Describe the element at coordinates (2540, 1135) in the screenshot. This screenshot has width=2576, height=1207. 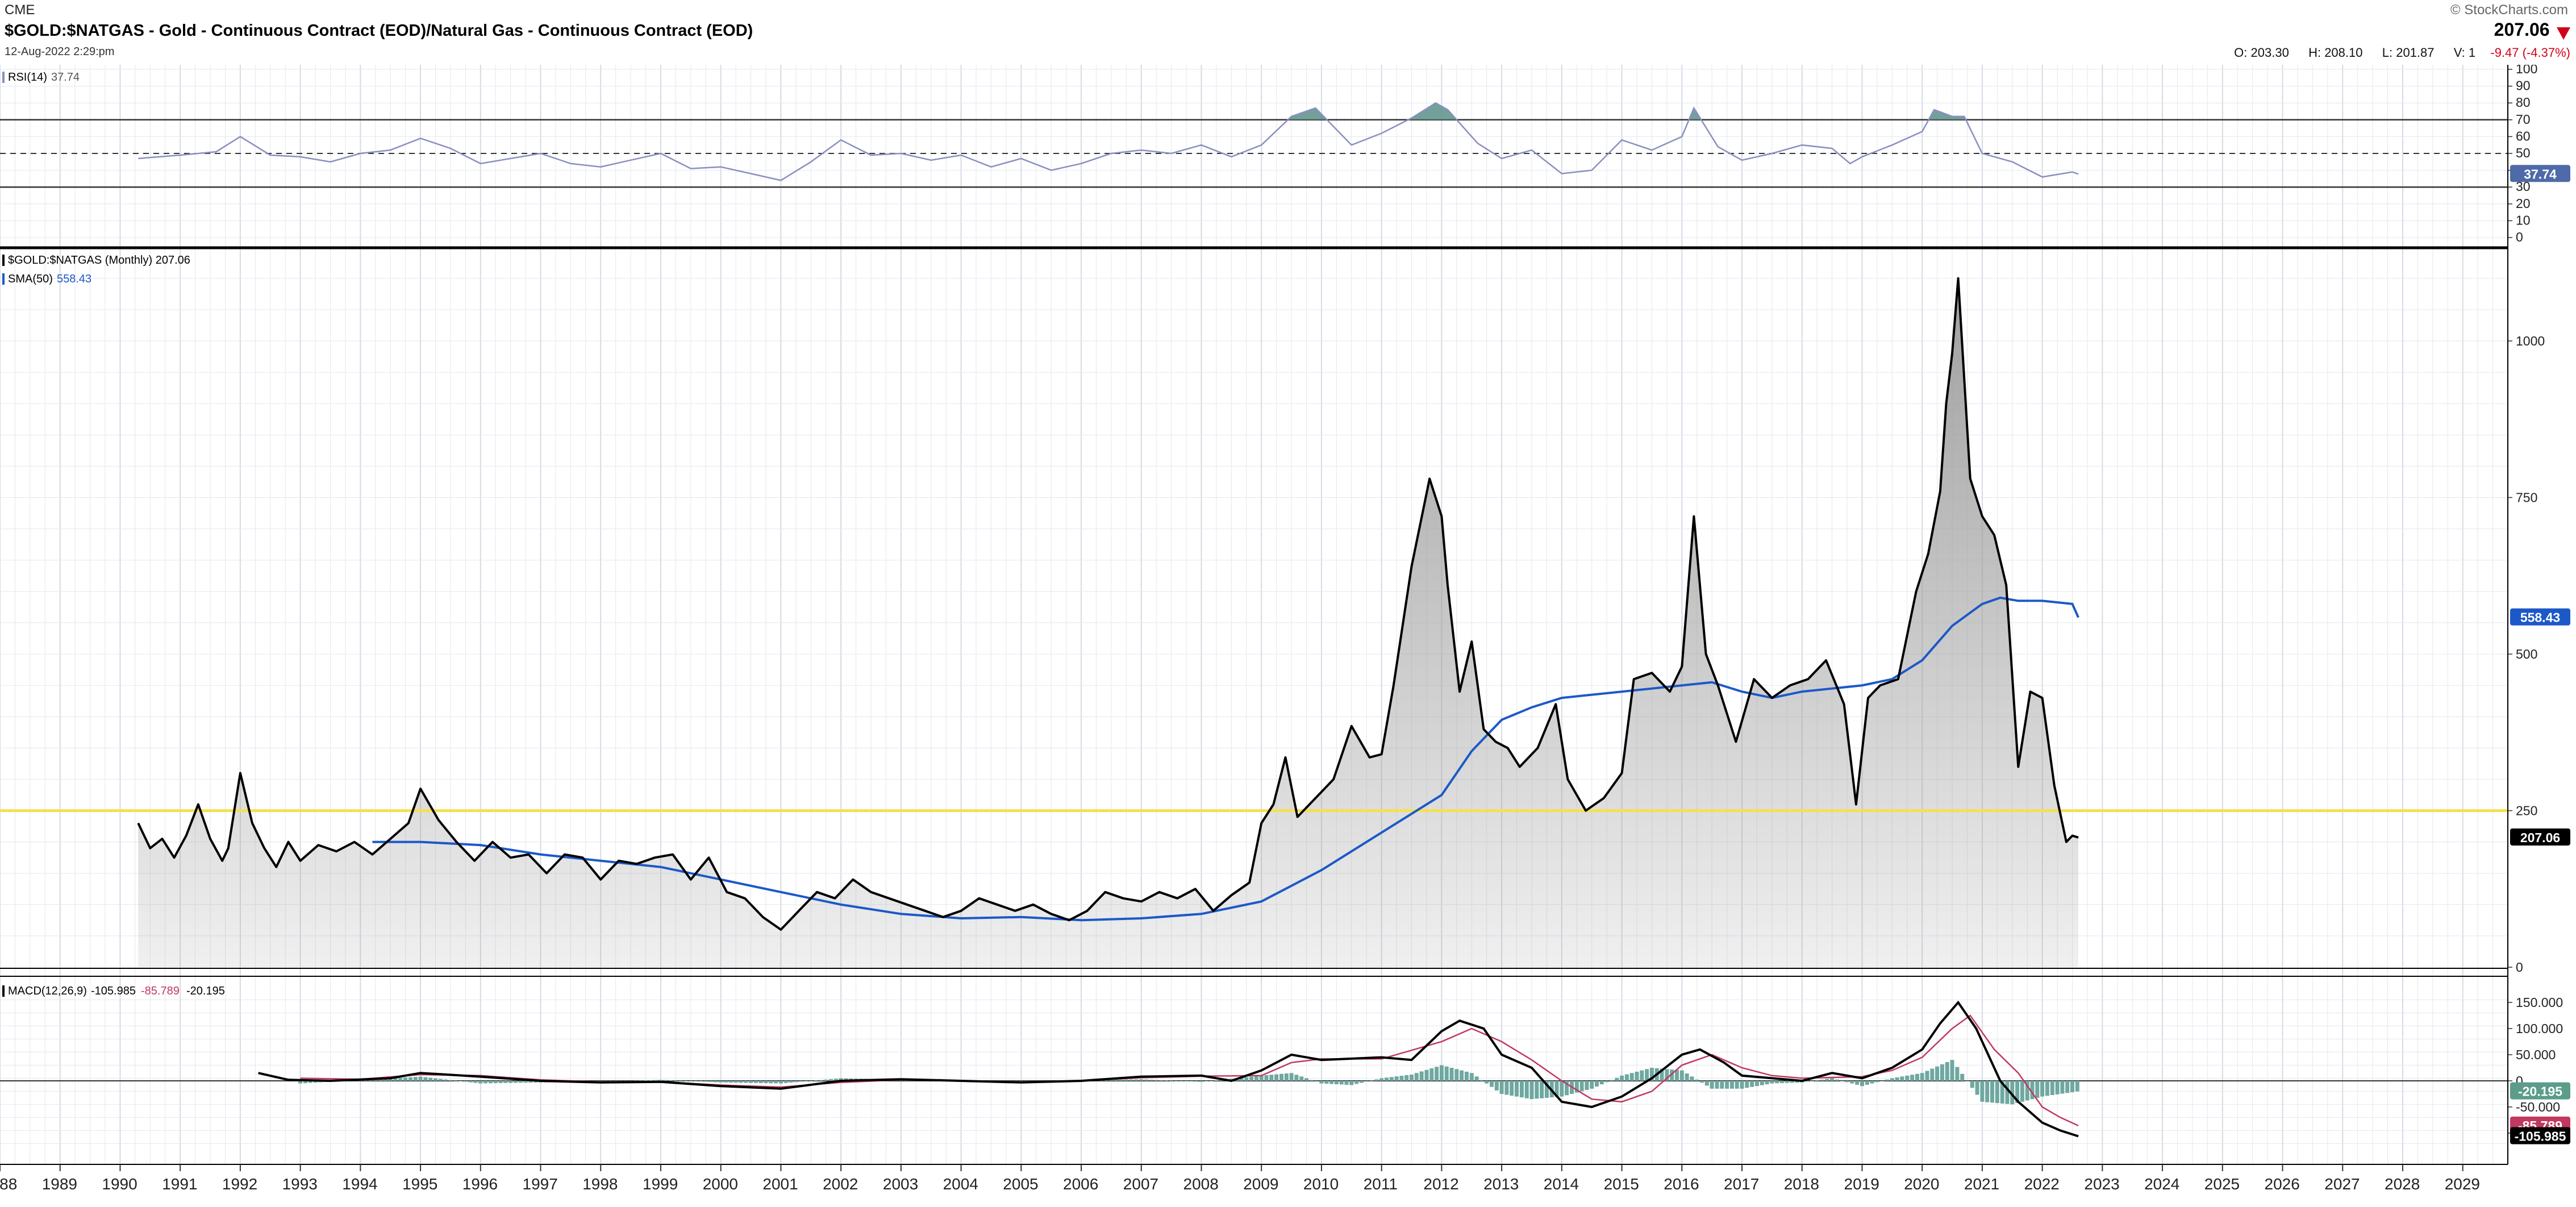
I see `macd-value-badge-bg` at that location.